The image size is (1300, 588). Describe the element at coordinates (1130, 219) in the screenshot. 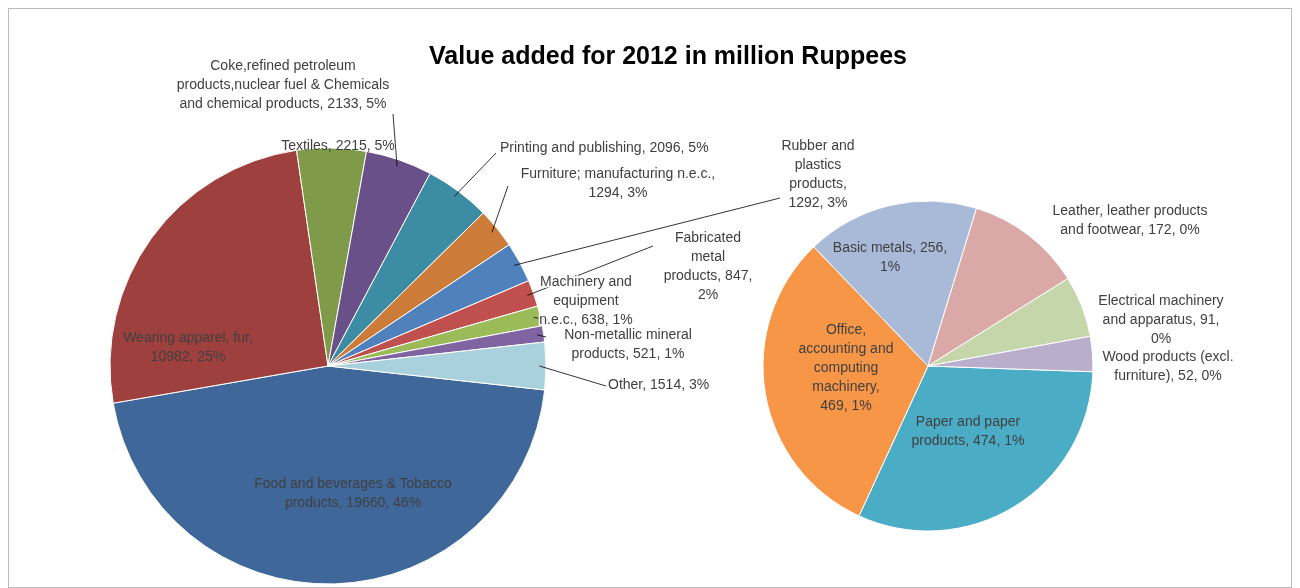

I see `slice-label: Leather, leather products and footwear, 172, 0%` at that location.